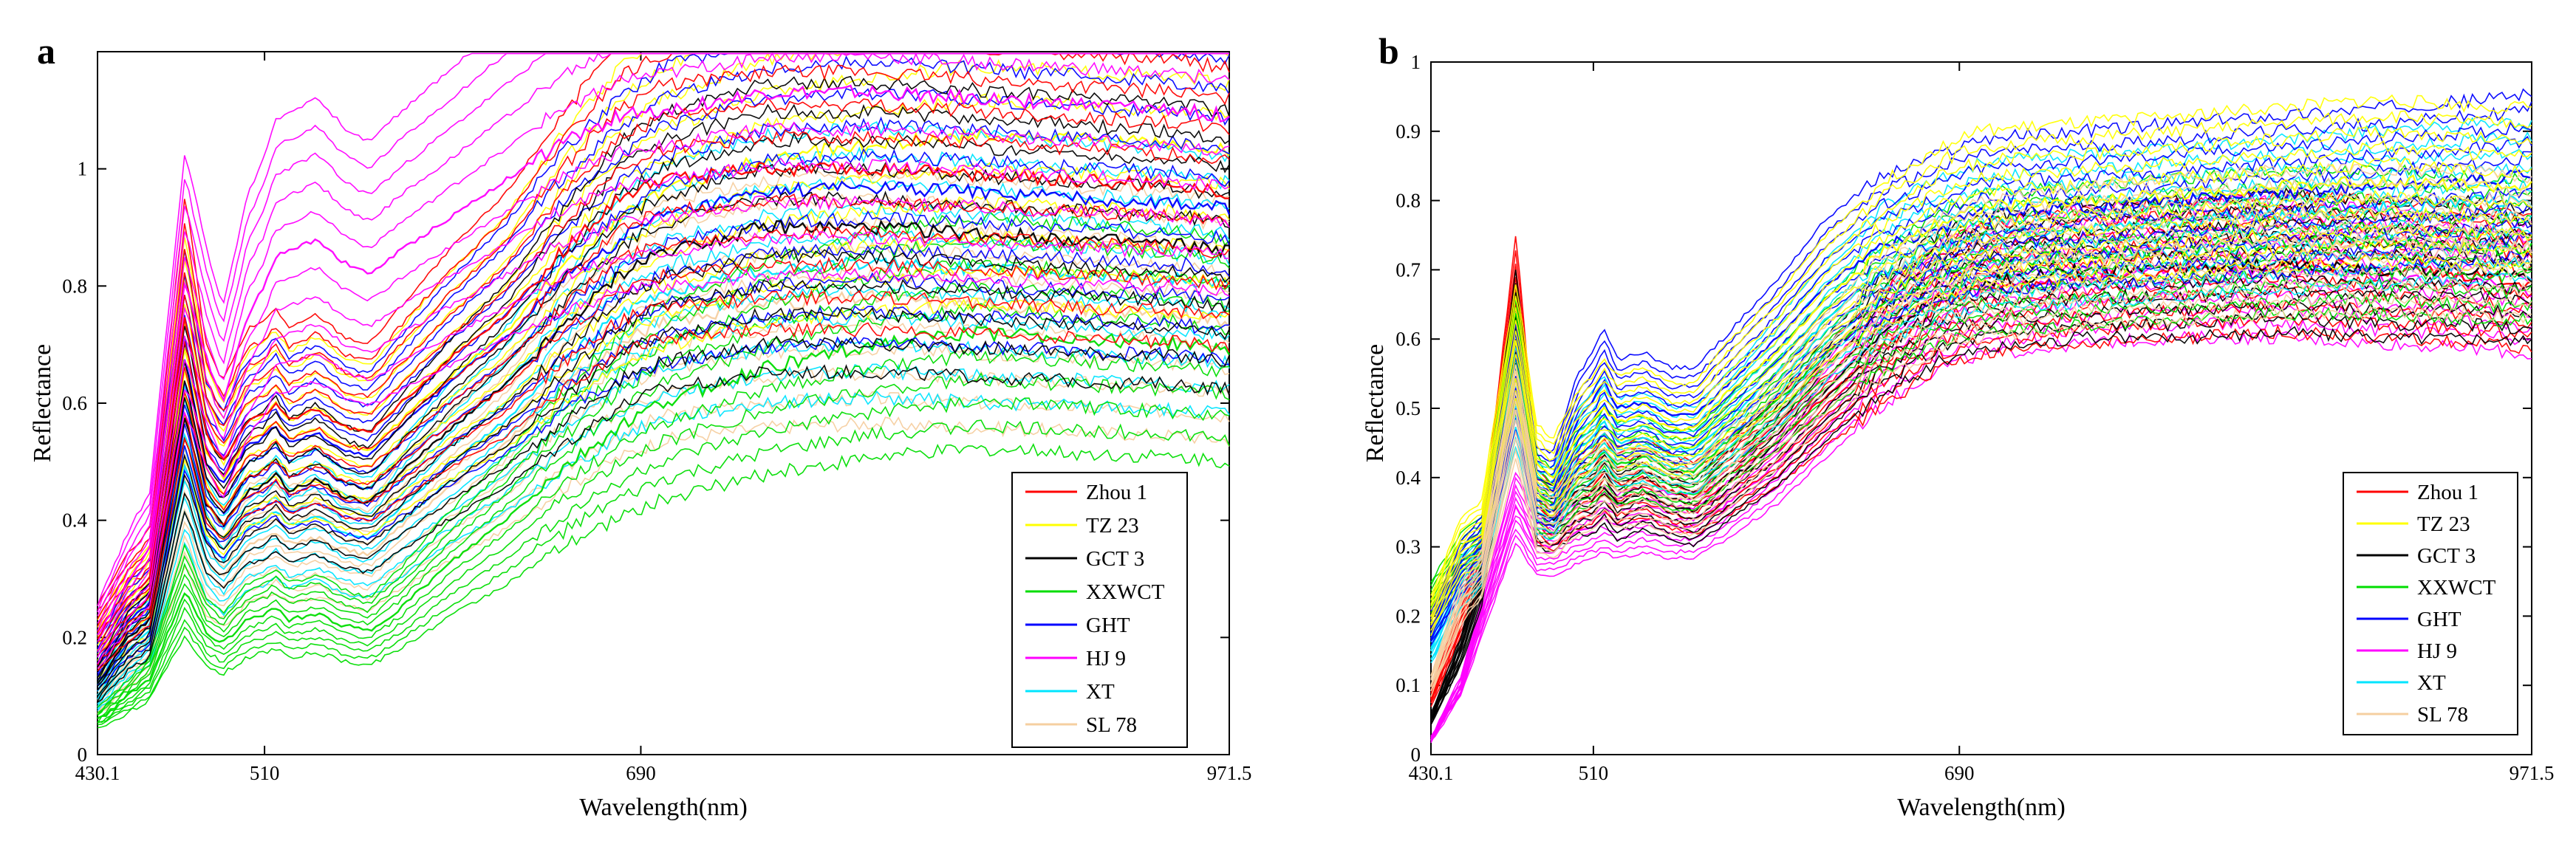  Describe the element at coordinates (1981, 807) in the screenshot. I see `x-axis-label-b: Wavelength(nm)` at that location.